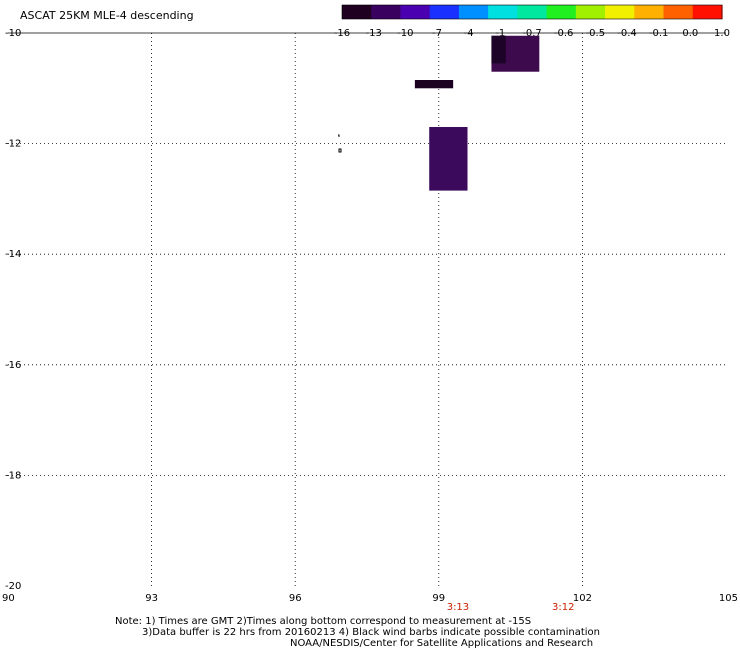  Describe the element at coordinates (728, 598) in the screenshot. I see `lon-tick-label: 105` at that location.